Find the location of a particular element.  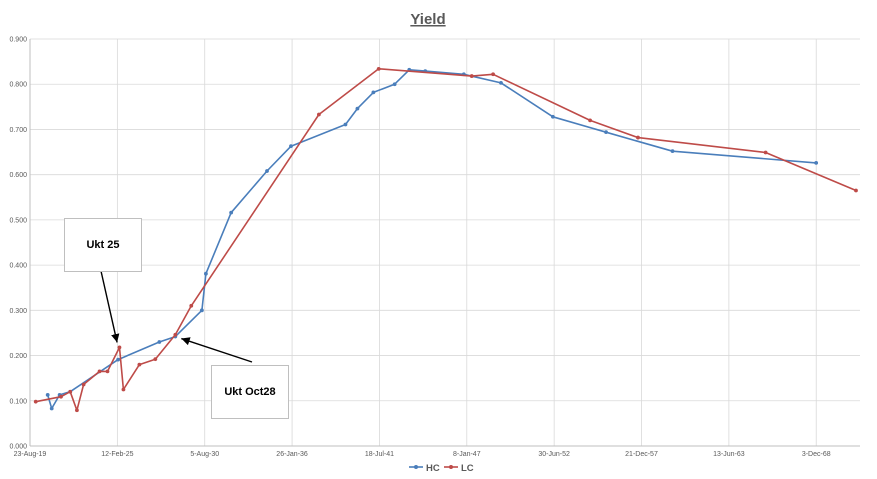

x-tick-label: 30-Jun-52 is located at coordinates (554, 454).